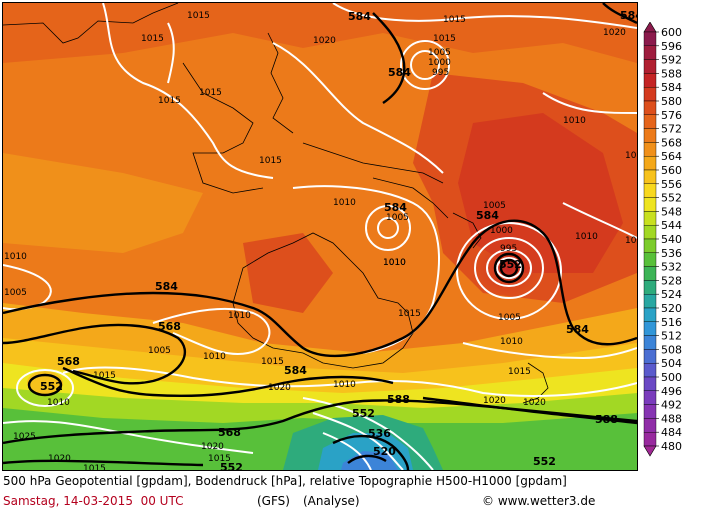  I want to click on contour-tc-core, so click(509, 268).